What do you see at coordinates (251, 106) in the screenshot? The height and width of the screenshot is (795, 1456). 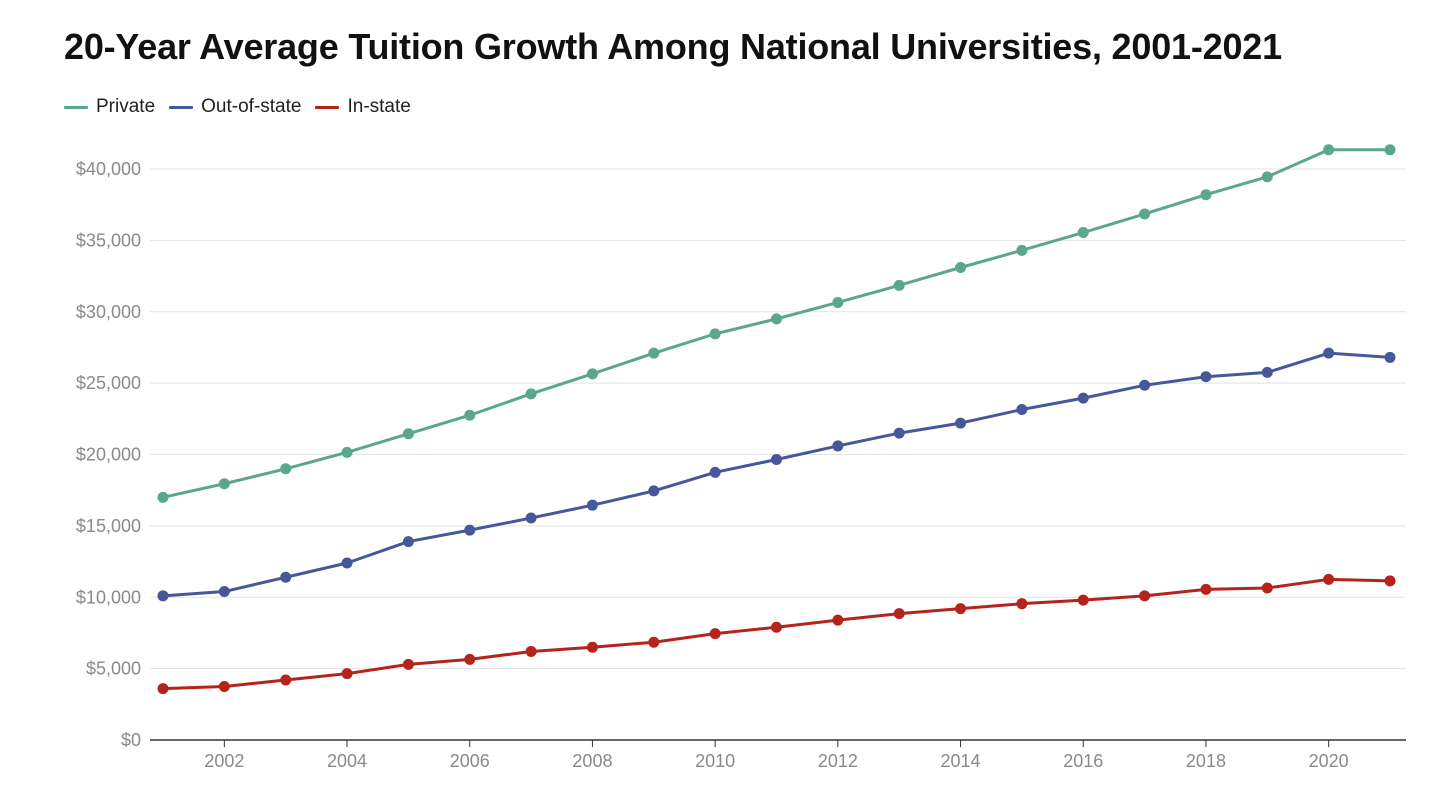 I see `legend-label: Out-of-state` at bounding box center [251, 106].